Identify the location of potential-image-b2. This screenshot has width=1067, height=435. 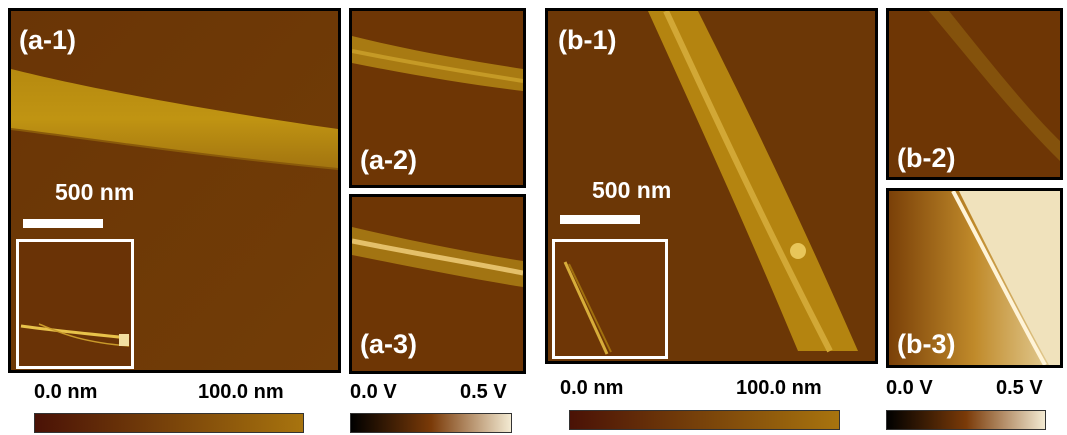
(974, 94).